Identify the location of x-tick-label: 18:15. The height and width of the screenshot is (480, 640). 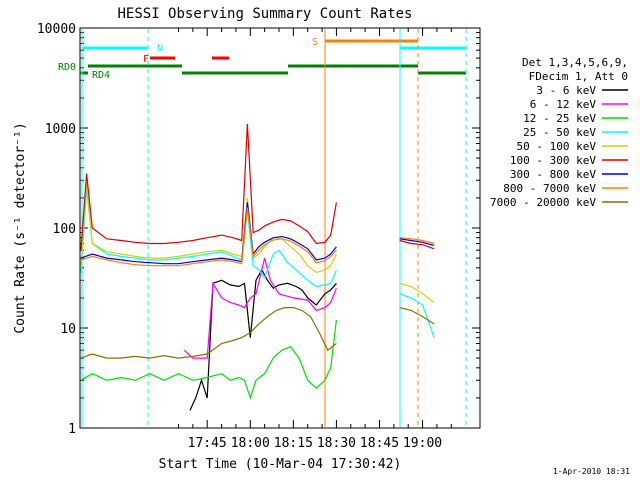
(293, 443).